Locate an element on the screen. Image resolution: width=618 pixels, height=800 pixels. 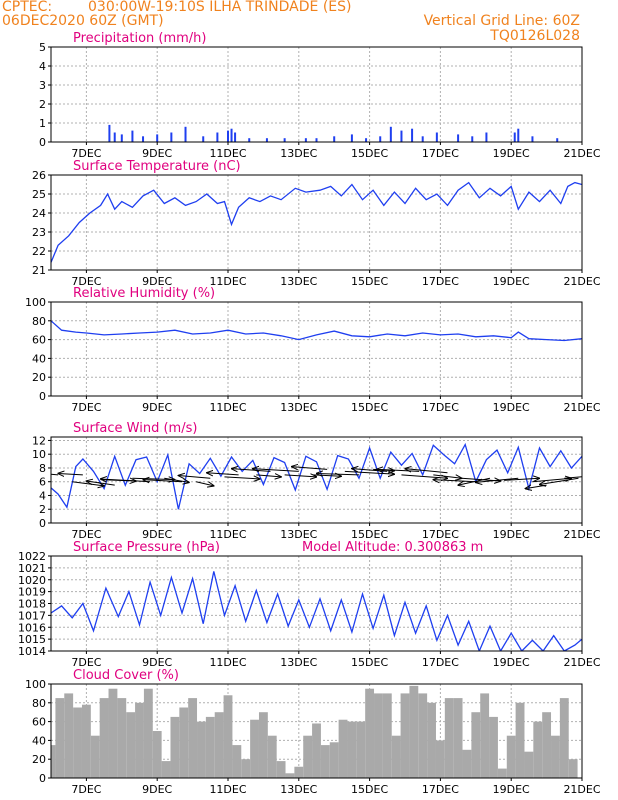
xtick-label-3-2: 11DEC is located at coordinates (227, 534).